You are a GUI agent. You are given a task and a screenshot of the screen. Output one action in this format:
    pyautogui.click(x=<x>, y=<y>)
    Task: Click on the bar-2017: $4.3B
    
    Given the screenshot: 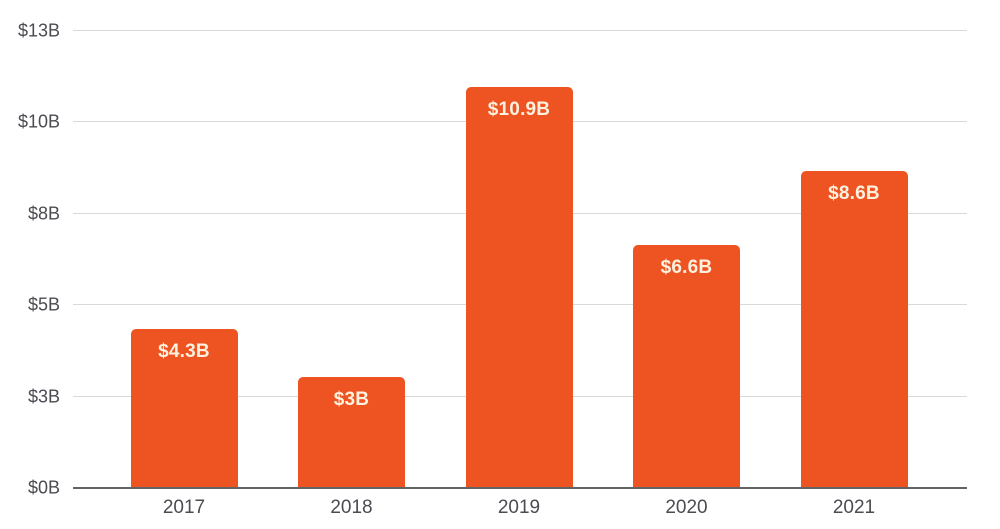 What is the action you would take?
    pyautogui.click(x=184, y=408)
    